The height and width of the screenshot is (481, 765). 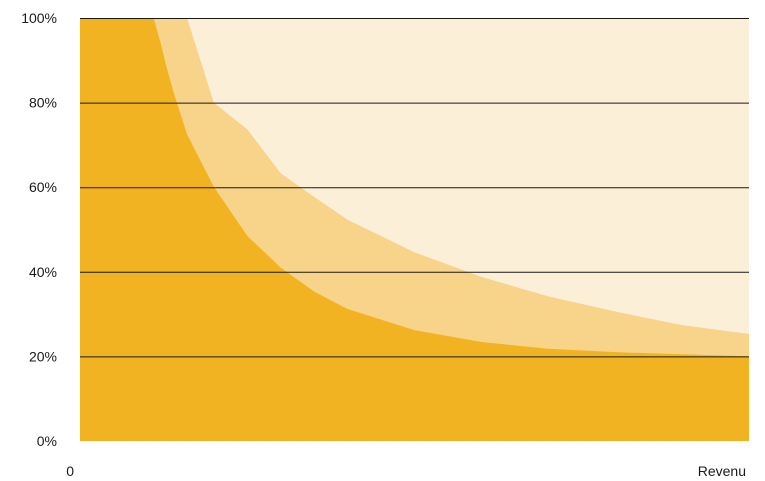 I want to click on y-tick-label: 0%, so click(x=47, y=441).